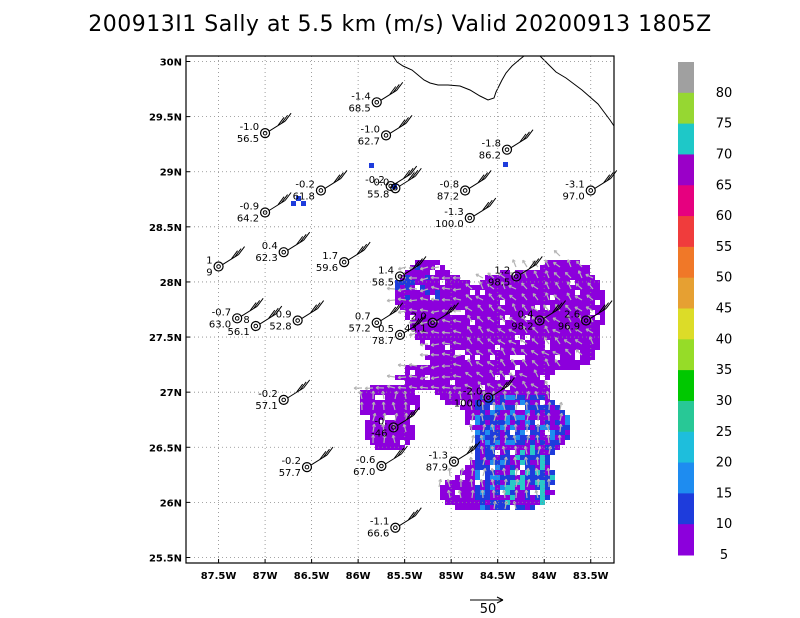 The image size is (800, 618). Describe the element at coordinates (503, 91) in the screenshot. I see `coastline` at that location.